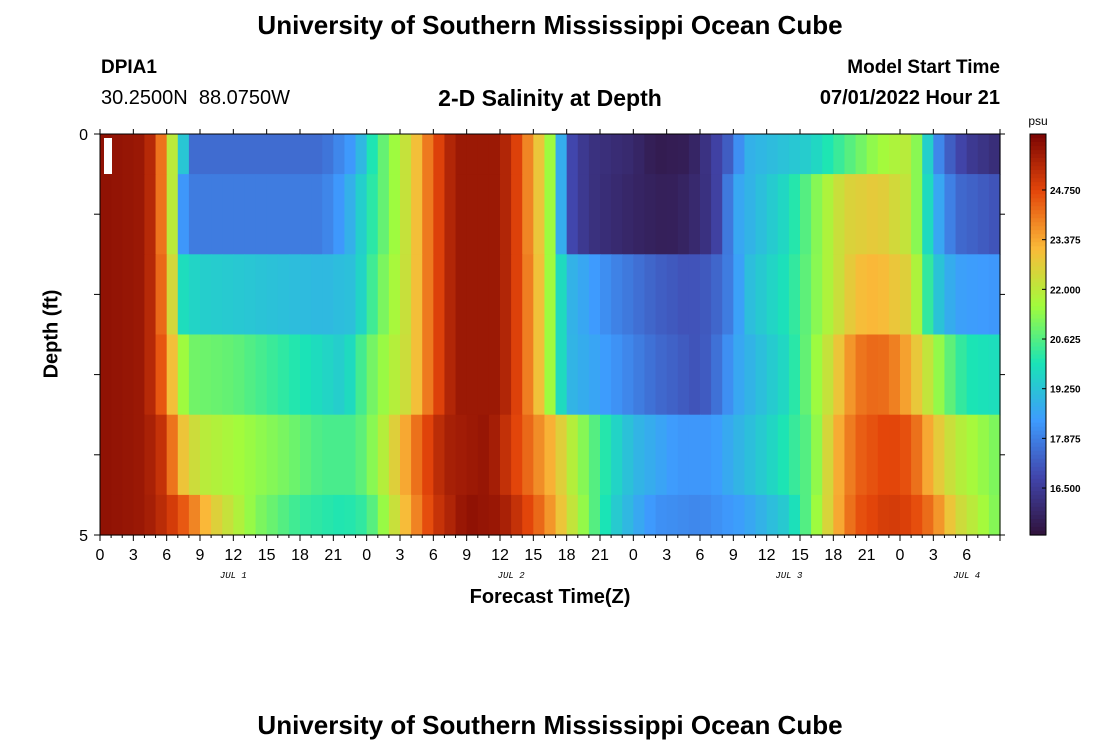  Describe the element at coordinates (200, 555) in the screenshot. I see `x-tick-label: 9` at that location.